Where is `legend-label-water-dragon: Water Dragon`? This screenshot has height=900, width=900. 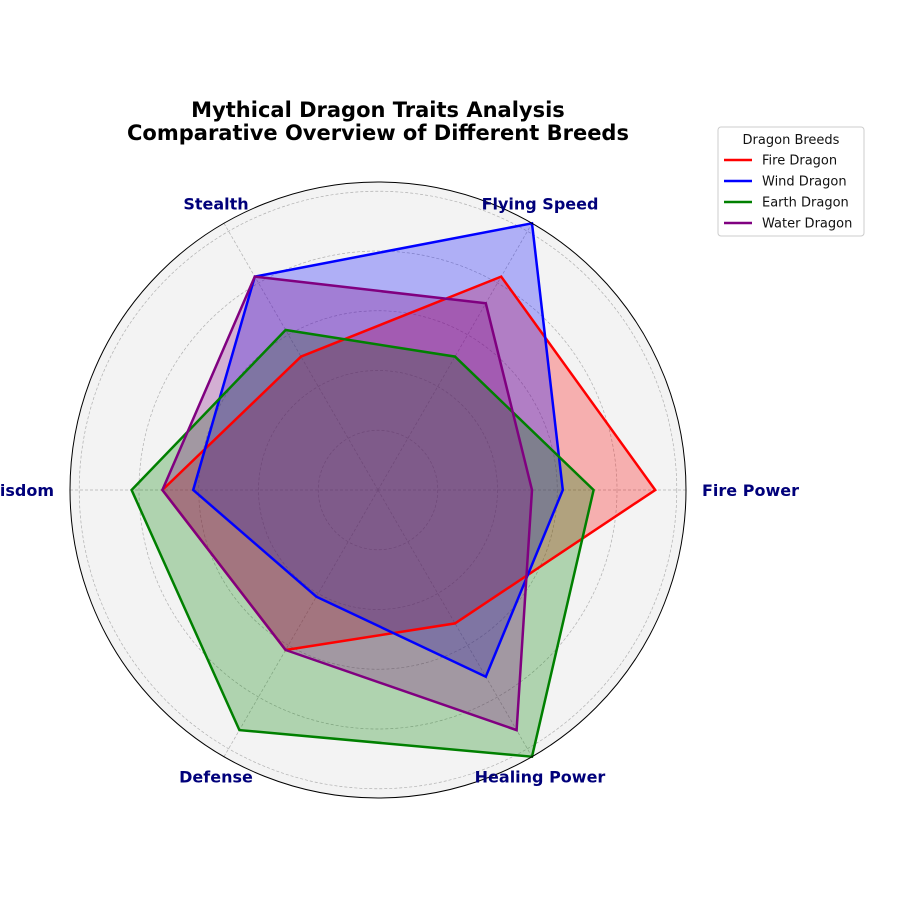 legend-label-water-dragon: Water Dragon is located at coordinates (807, 224).